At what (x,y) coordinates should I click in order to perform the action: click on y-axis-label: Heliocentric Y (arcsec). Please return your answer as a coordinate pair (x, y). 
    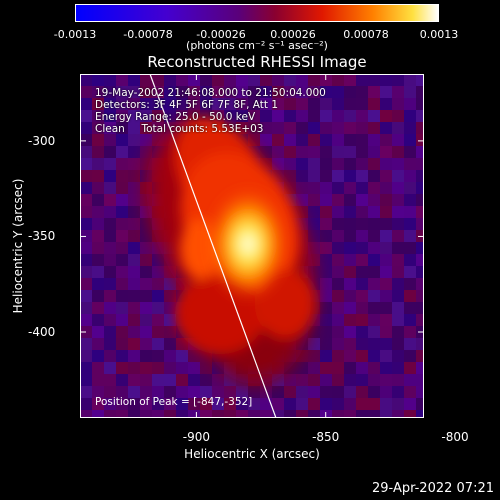
    Looking at the image, I should click on (18, 246).